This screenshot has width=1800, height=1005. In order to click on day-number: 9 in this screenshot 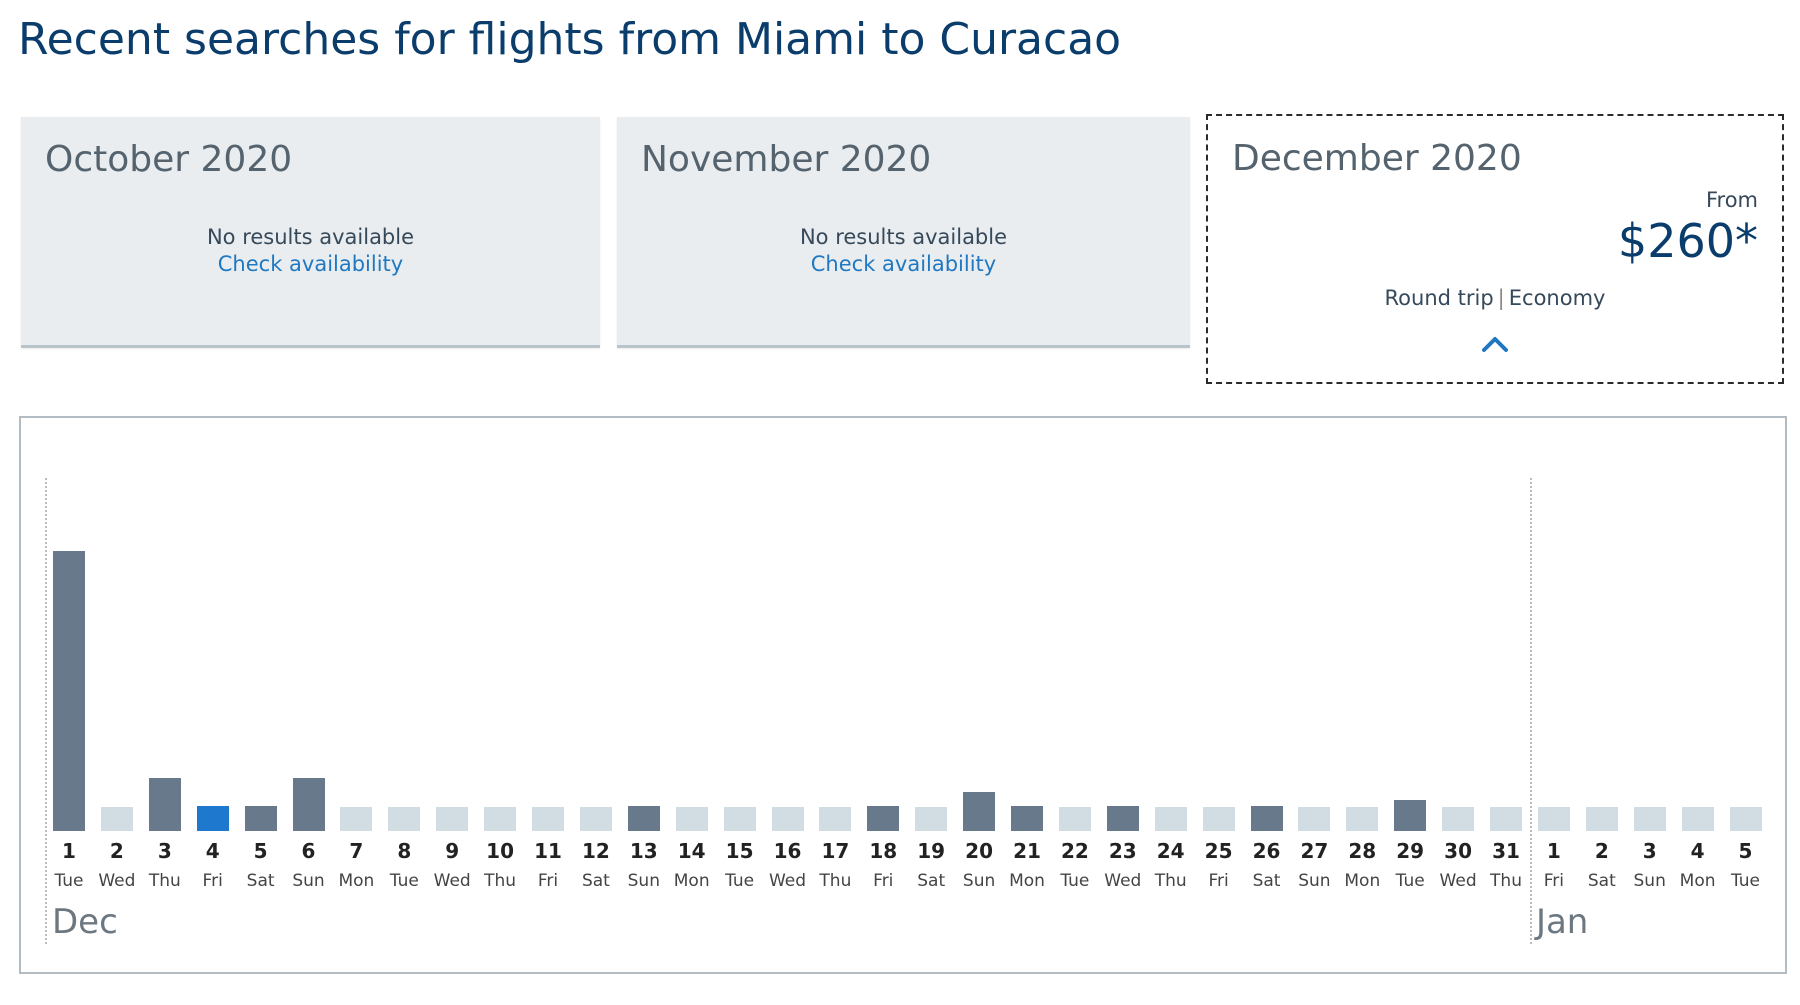, I will do `click(452, 851)`.